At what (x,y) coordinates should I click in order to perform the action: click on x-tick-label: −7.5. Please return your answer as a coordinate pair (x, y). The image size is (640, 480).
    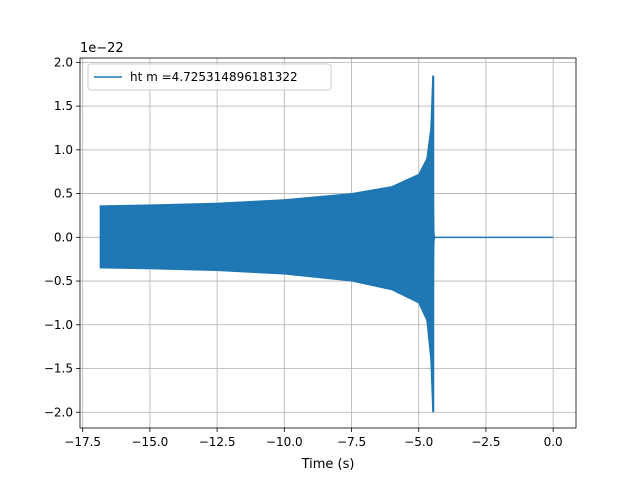
    Looking at the image, I should click on (351, 442).